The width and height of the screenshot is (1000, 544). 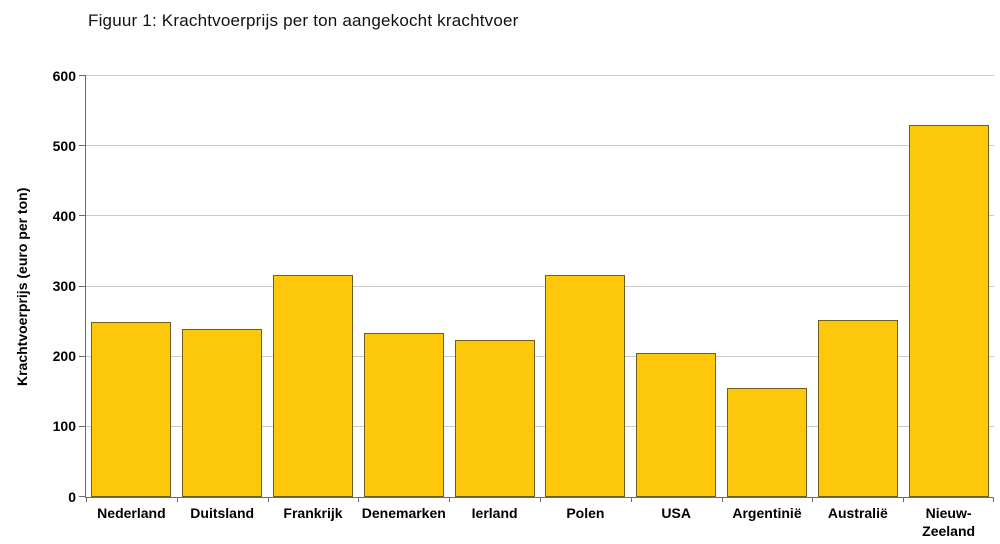 What do you see at coordinates (64, 286) in the screenshot?
I see `y-tick-label-300: 300` at bounding box center [64, 286].